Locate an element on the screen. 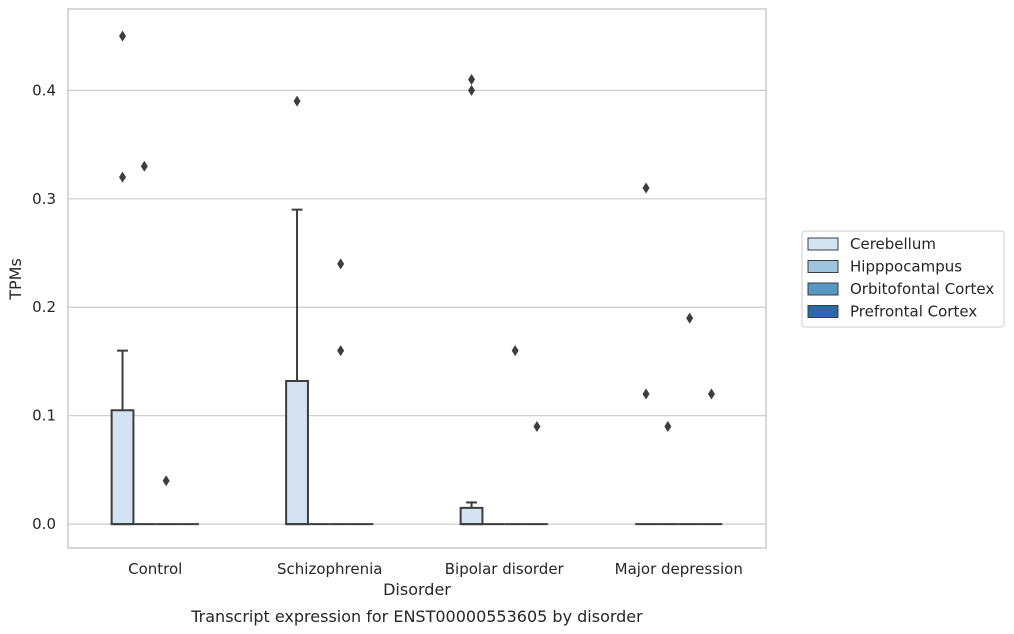  legend-frame is located at coordinates (903, 279).